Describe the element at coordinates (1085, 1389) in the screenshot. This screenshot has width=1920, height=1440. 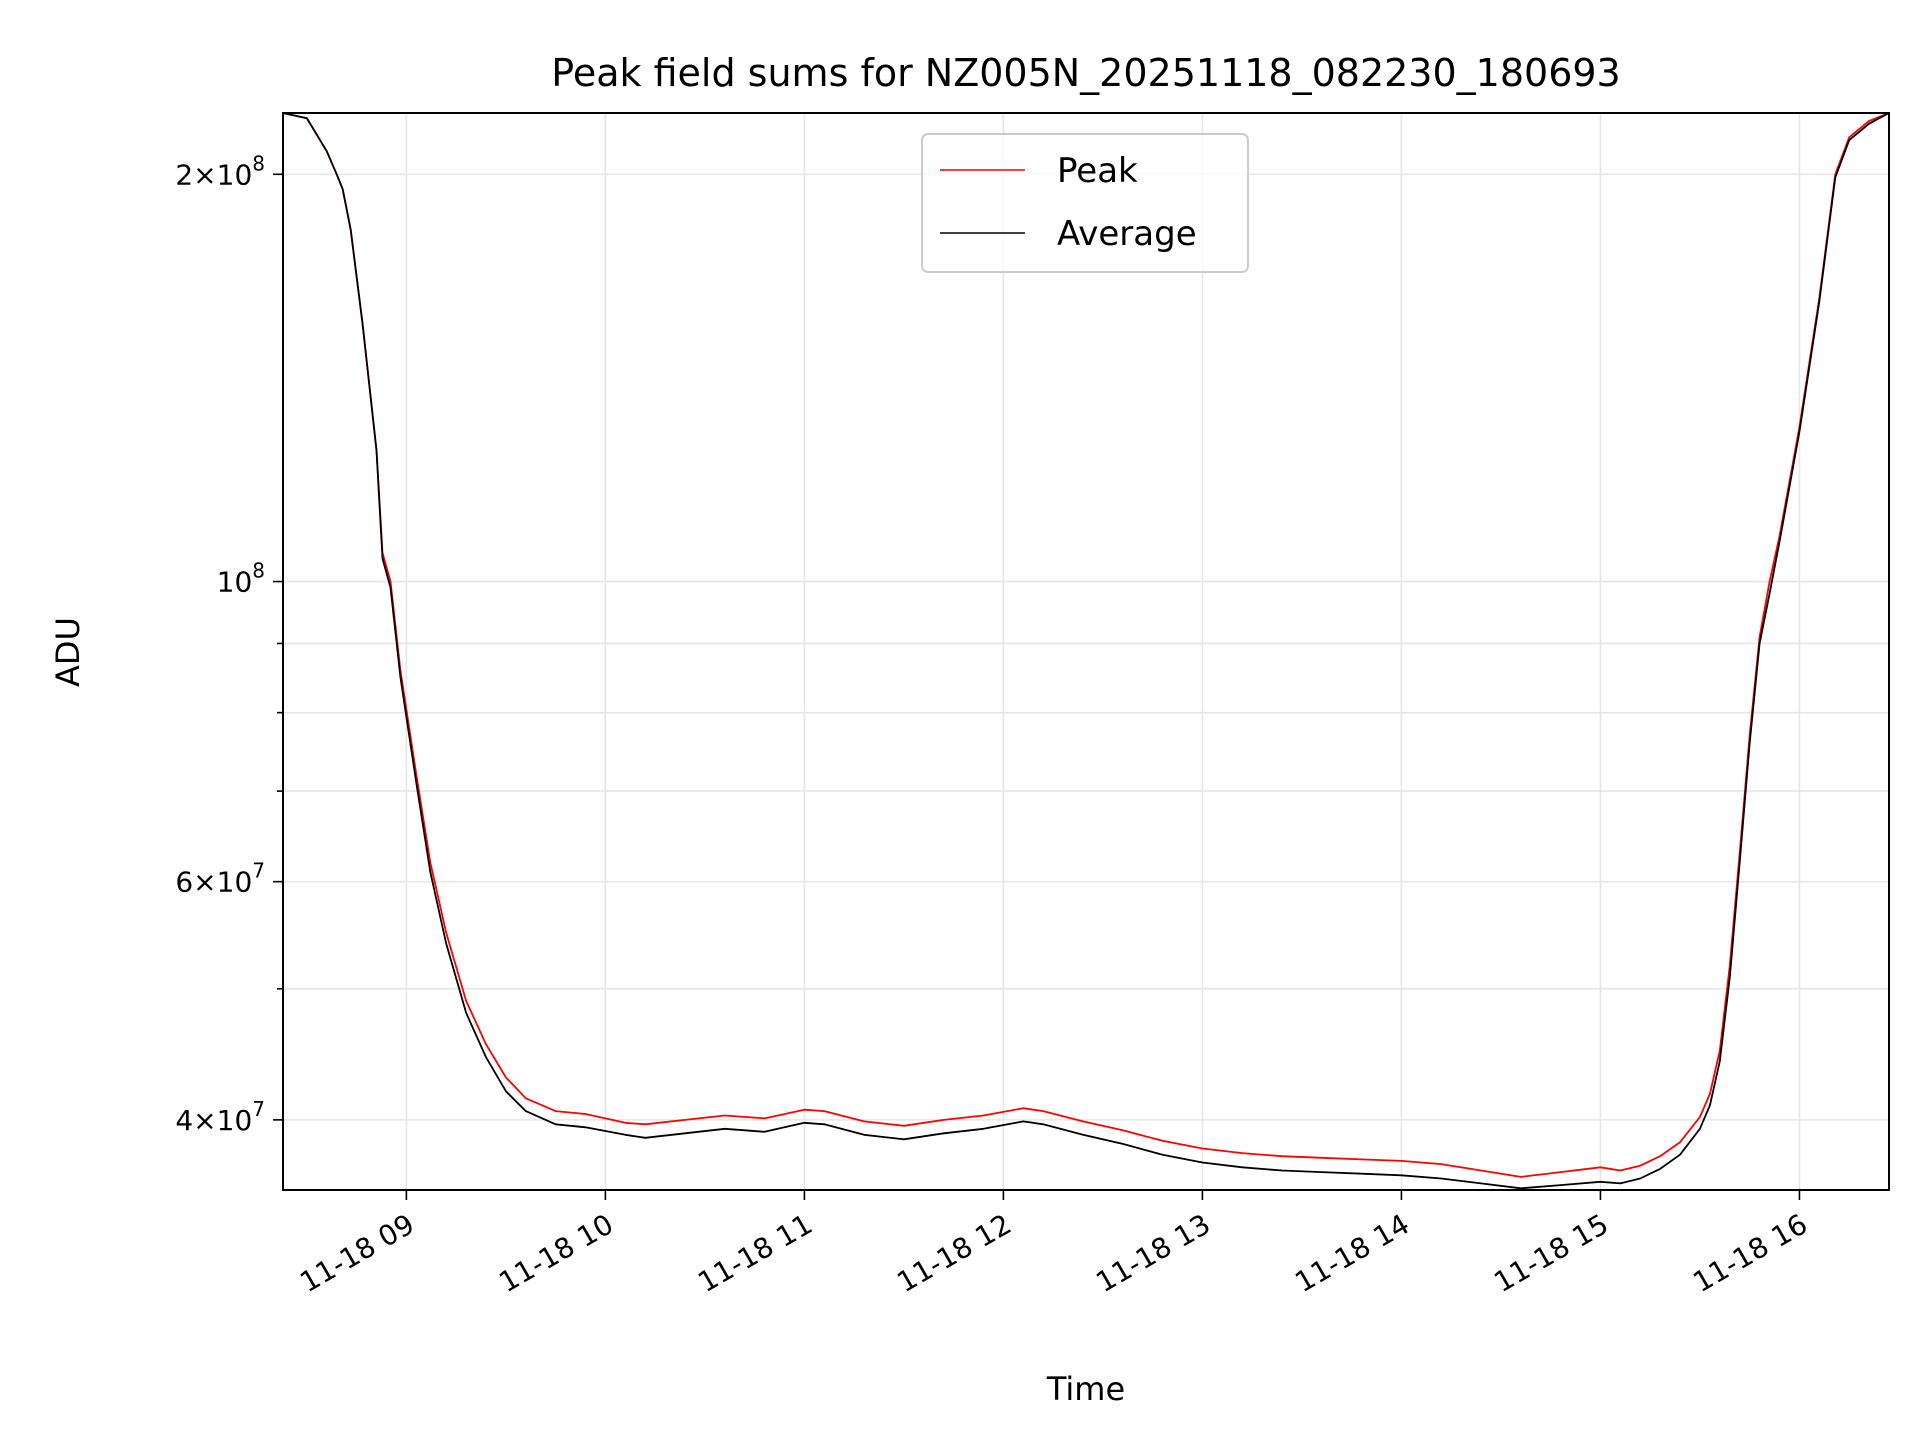
I see `x-axis-label: Time` at that location.